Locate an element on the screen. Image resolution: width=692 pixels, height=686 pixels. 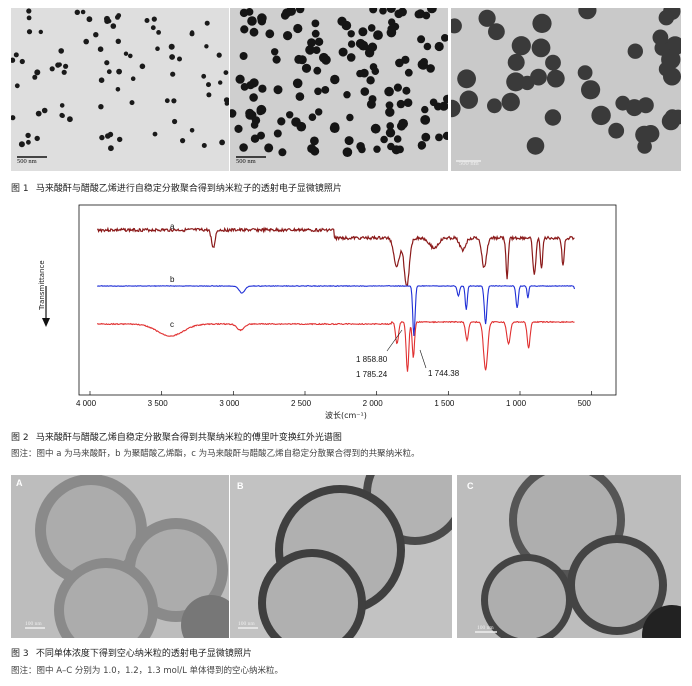
figure3-panel-b: B 100 nm is located at coordinates (341, 556).